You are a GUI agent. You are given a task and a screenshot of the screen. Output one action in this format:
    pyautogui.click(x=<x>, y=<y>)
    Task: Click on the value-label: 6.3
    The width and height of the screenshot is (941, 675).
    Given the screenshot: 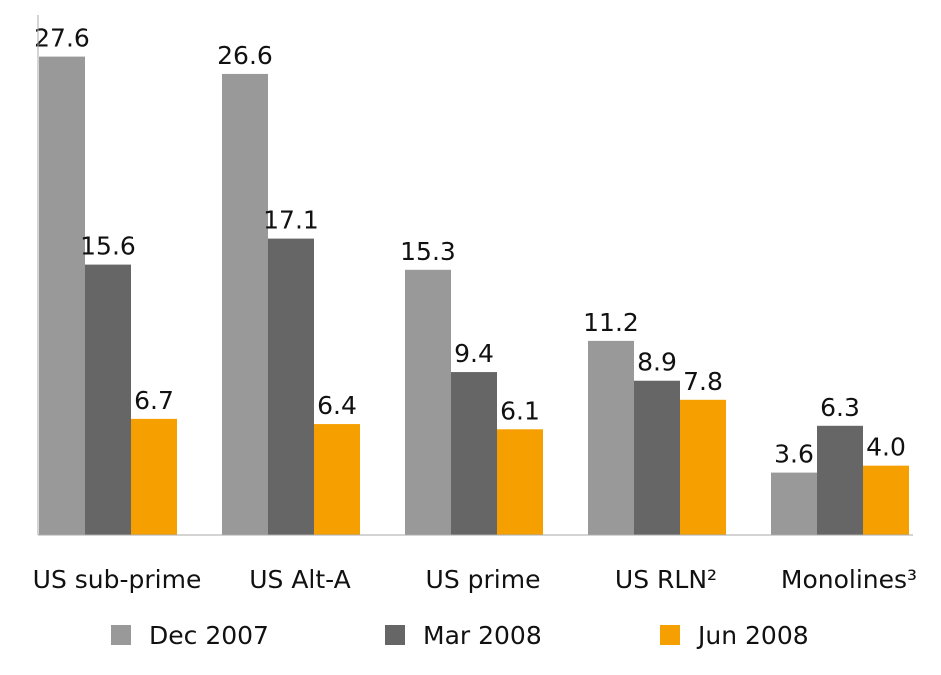 What is the action you would take?
    pyautogui.click(x=840, y=407)
    